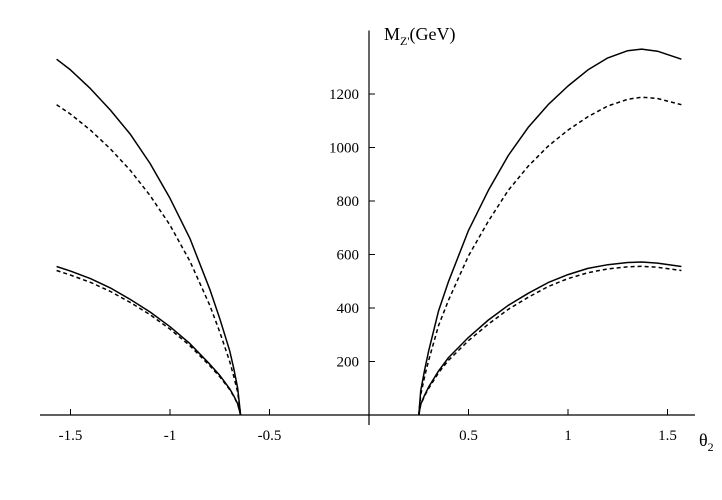 The width and height of the screenshot is (722, 500). Describe the element at coordinates (433, 34) in the screenshot. I see `y-axis-label-unit: (GeV)` at that location.